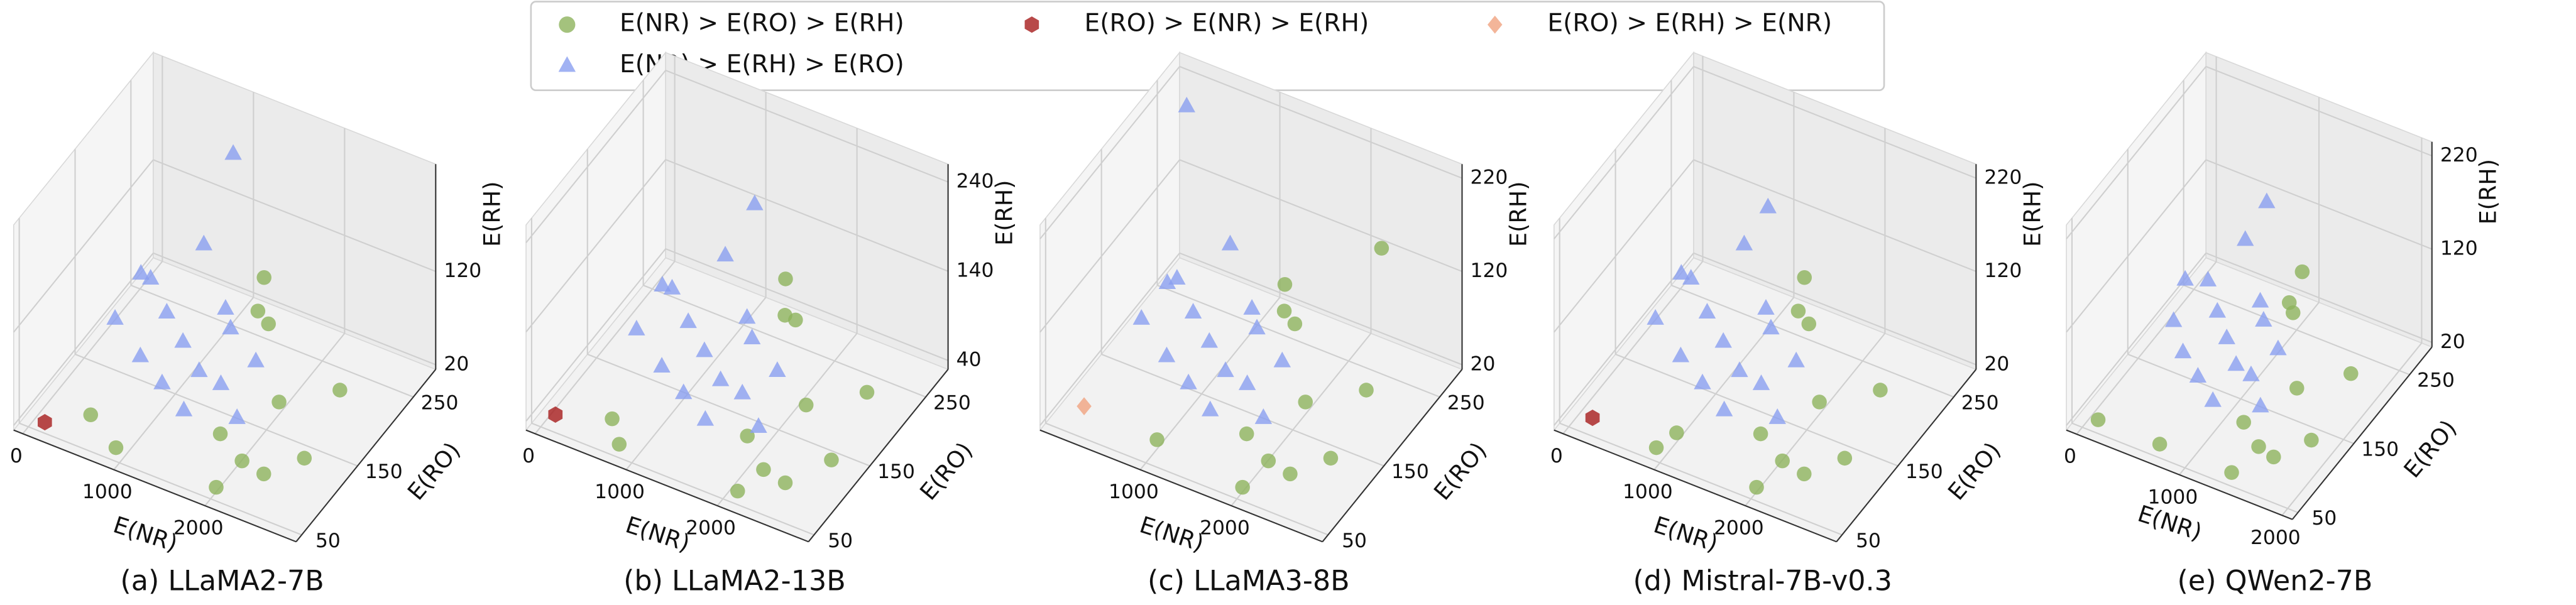 Image resolution: width=2576 pixels, height=605 pixels. What do you see at coordinates (1980, 402) in the screenshot?
I see `y-tick-label: 250` at bounding box center [1980, 402].